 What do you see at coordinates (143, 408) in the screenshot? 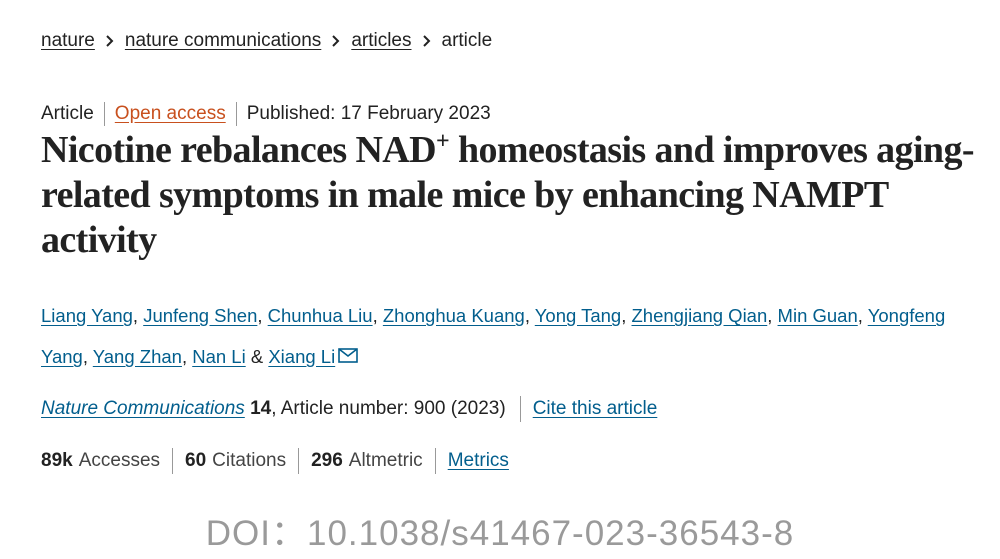
I see `journal-link: Nature Communications` at bounding box center [143, 408].